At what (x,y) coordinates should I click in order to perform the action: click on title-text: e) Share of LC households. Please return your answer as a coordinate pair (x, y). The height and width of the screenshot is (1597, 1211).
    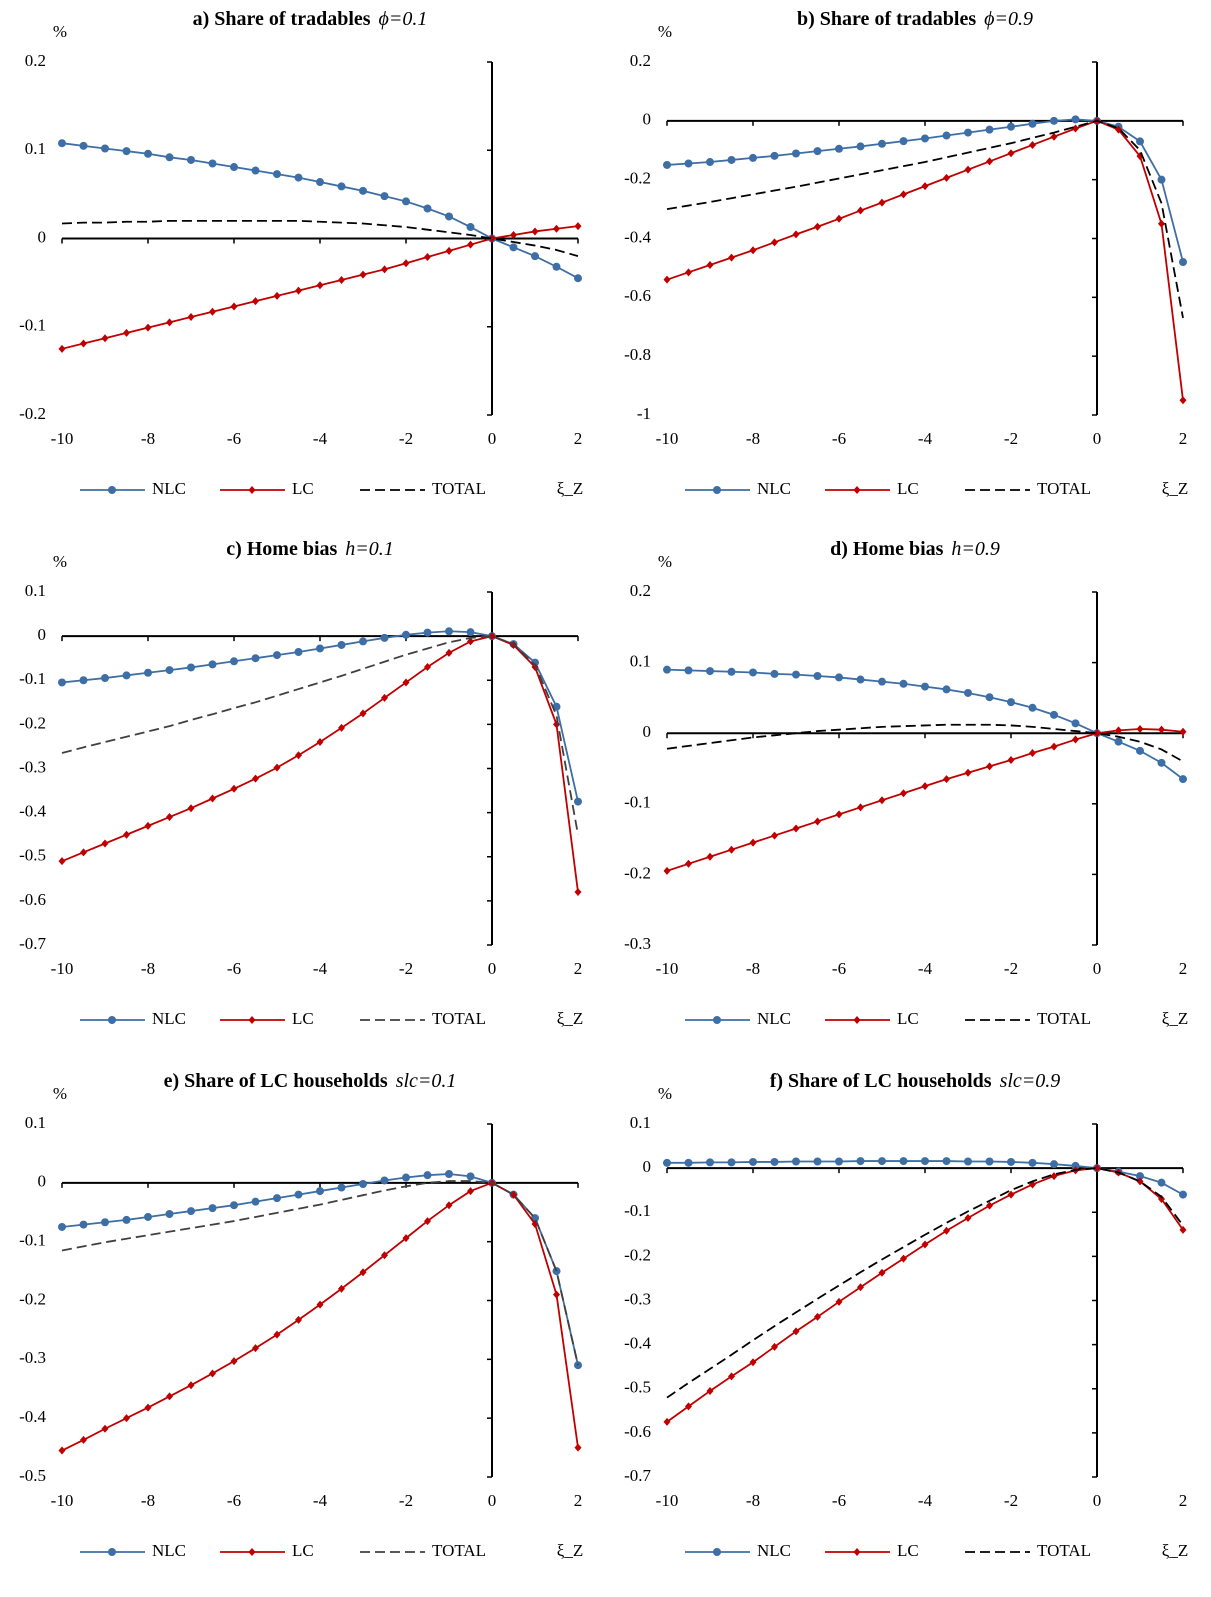
    Looking at the image, I should click on (276, 1081).